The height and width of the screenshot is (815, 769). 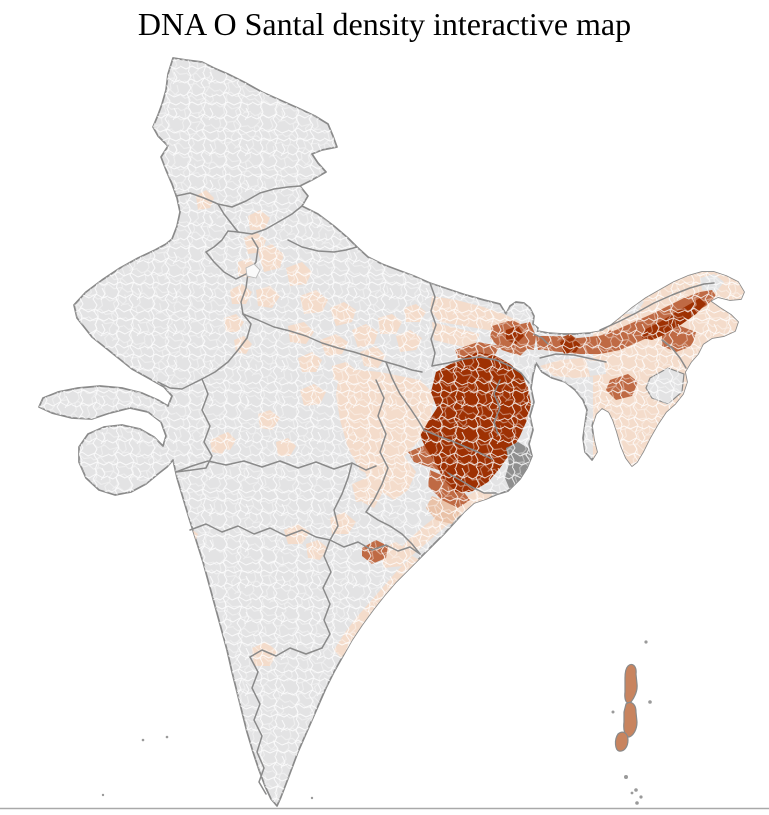 I want to click on region-tamil-nadu-spot, so click(x=362, y=669).